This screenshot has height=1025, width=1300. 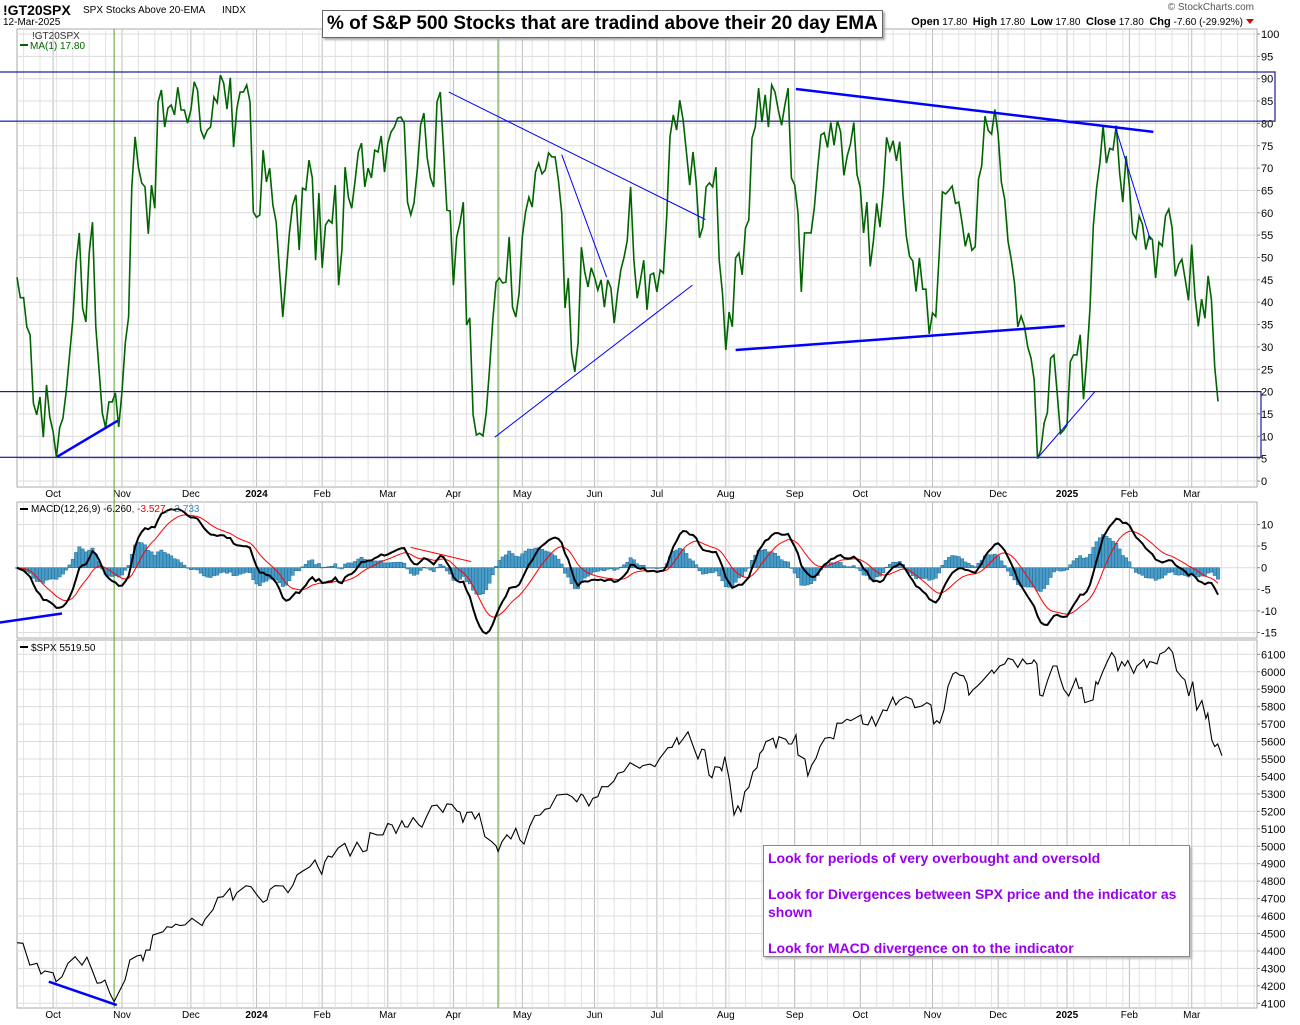 What do you see at coordinates (1273, 743) in the screenshot?
I see `y-tick-label: 5600` at bounding box center [1273, 743].